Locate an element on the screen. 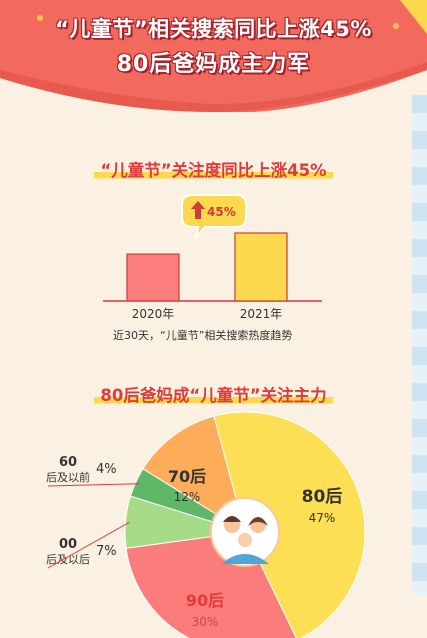 Image resolution: width=427 pixels, height=638 pixels. family-clothes-icon is located at coordinates (245, 559).